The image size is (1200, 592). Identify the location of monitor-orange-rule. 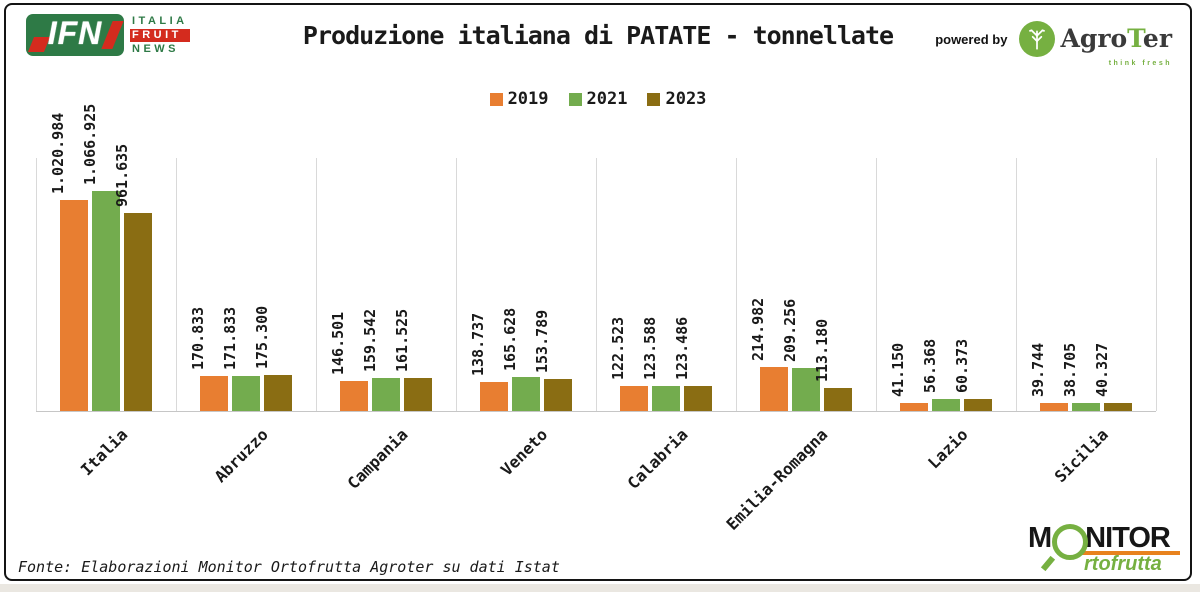
(1129, 553).